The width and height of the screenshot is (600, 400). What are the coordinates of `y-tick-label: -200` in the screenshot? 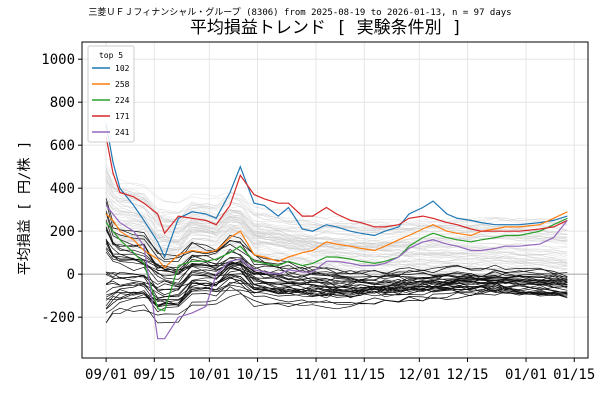 It's located at (58, 318).